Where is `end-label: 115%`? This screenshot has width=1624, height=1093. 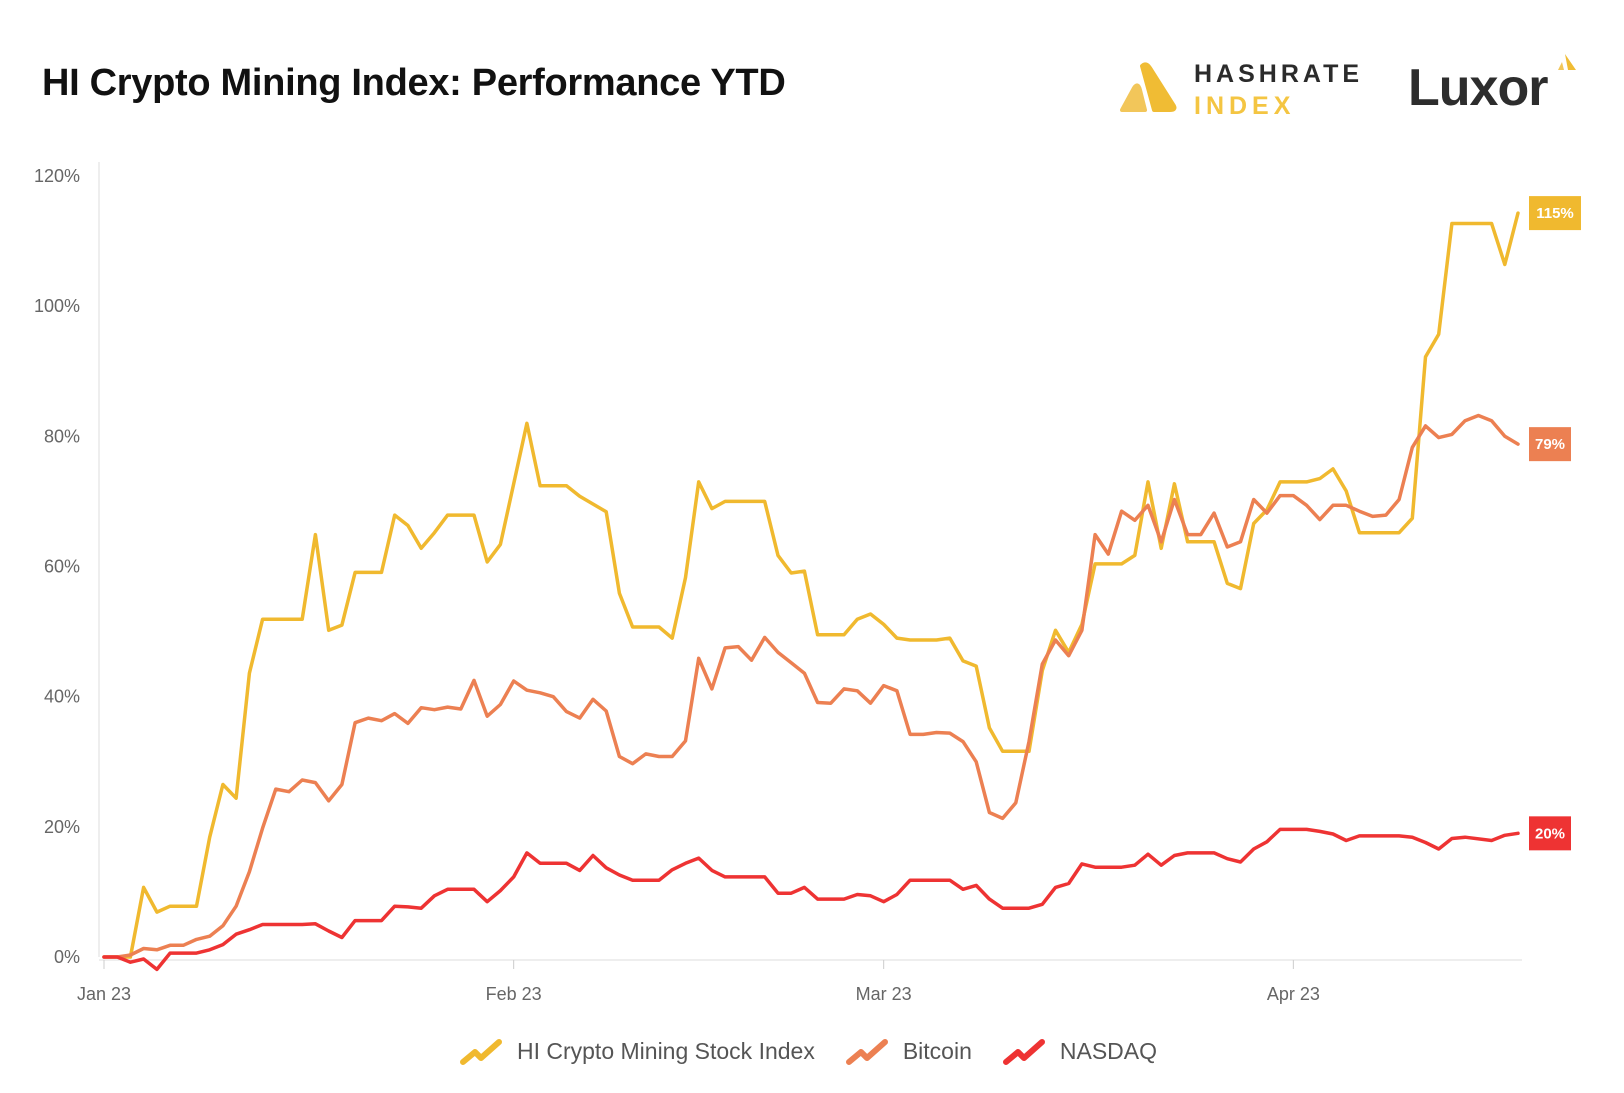
end-label: 115% is located at coordinates (1555, 213).